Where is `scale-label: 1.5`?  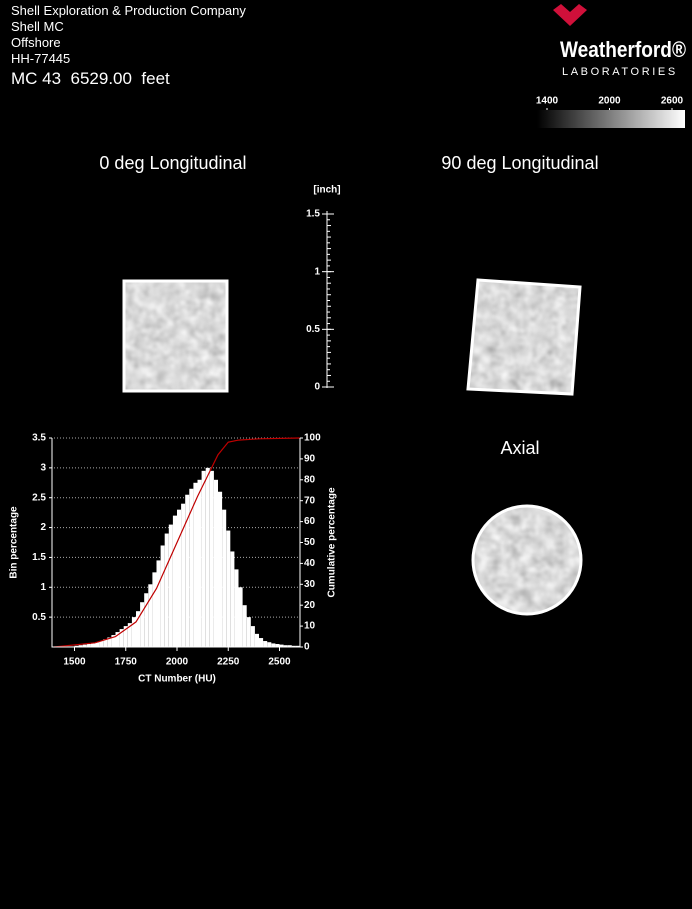
scale-label: 1.5 is located at coordinates (313, 214).